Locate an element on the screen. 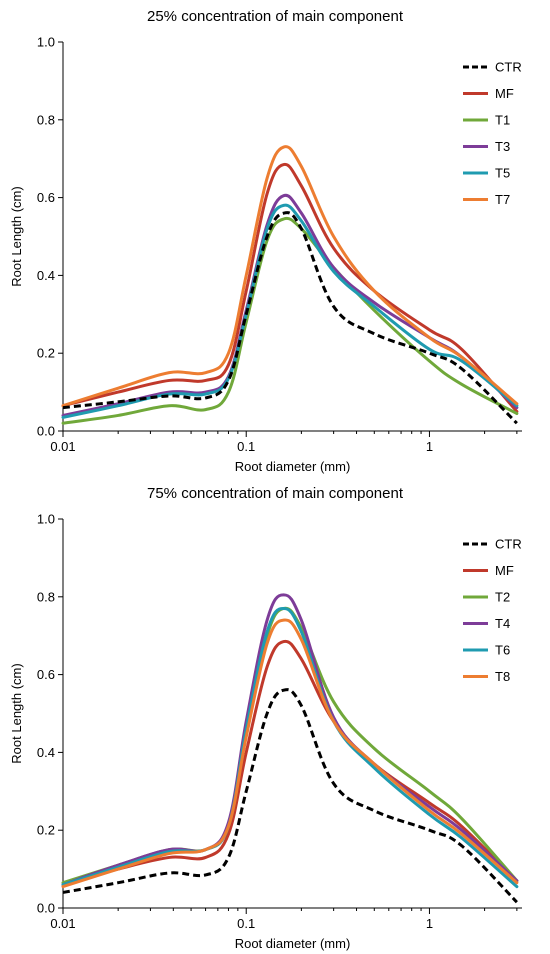  legend-label-t7: T7 is located at coordinates (502, 199).